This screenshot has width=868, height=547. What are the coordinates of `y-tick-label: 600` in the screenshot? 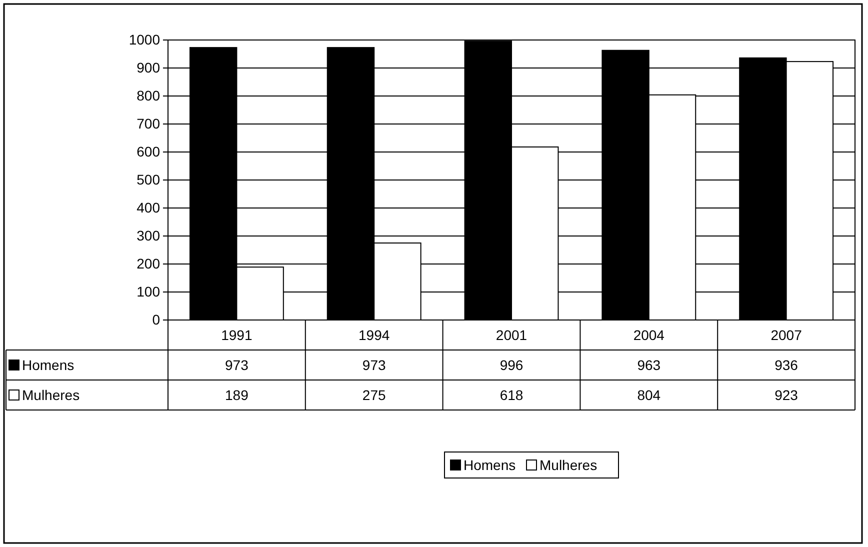 It's located at (148, 151).